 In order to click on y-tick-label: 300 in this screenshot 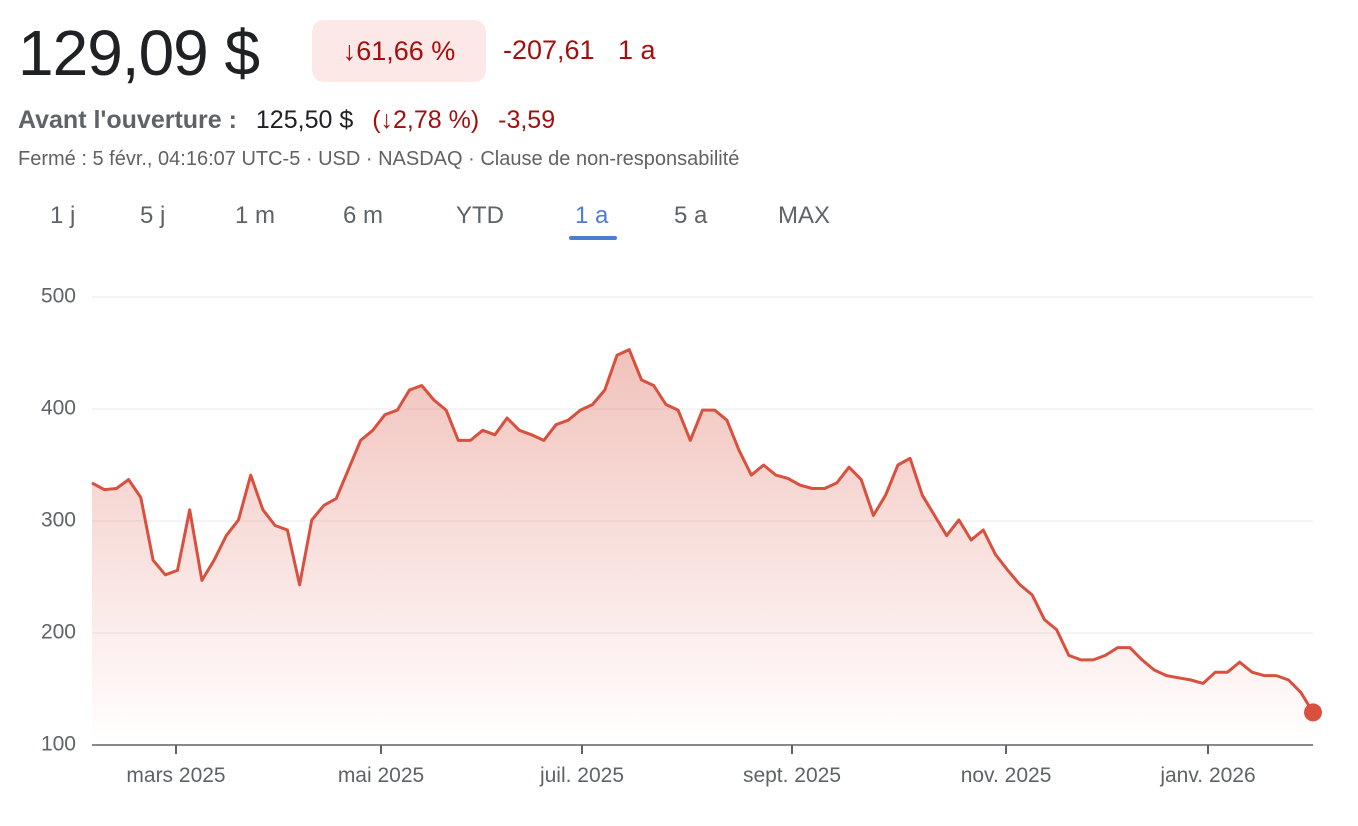, I will do `click(58, 520)`.